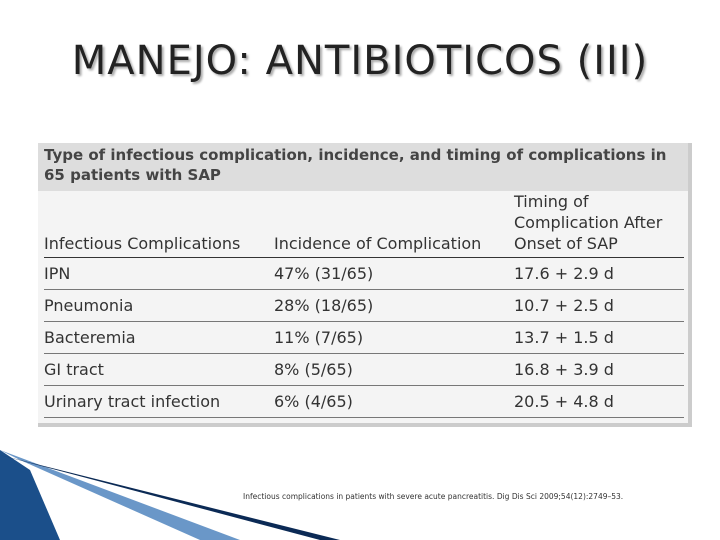 The width and height of the screenshot is (720, 540). I want to click on cell: 28% (18/65), so click(394, 305).